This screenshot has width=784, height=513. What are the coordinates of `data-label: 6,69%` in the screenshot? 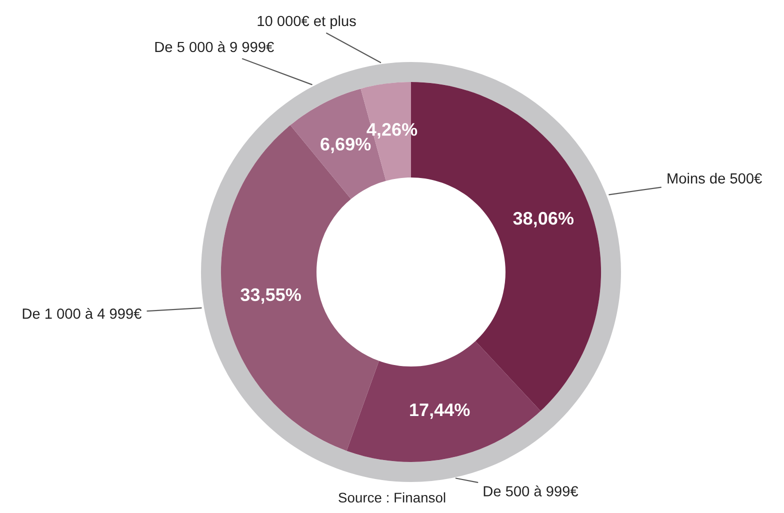 It's located at (345, 146).